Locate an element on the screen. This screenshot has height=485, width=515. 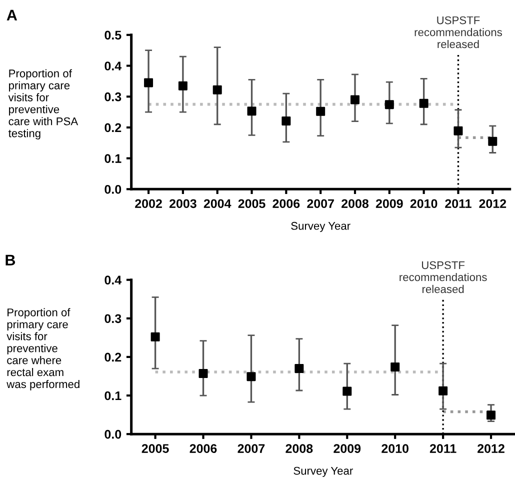
x-tick-label: 2004 is located at coordinates (218, 203).